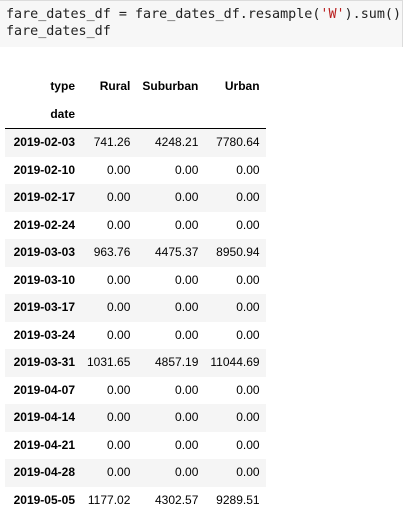 This screenshot has height=514, width=403. I want to click on row-index-date: 2019-02-24, so click(43, 226).